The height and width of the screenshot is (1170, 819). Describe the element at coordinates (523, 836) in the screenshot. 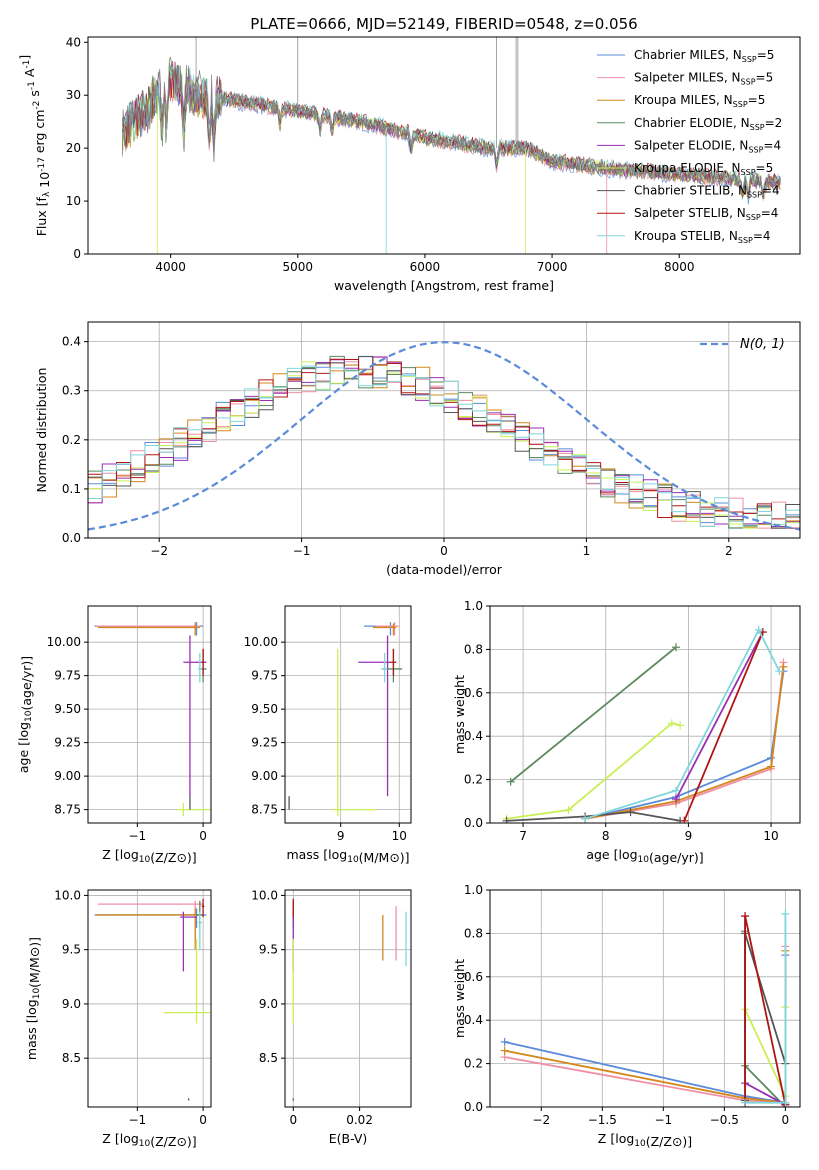

I see `x-tick-label: 7` at that location.